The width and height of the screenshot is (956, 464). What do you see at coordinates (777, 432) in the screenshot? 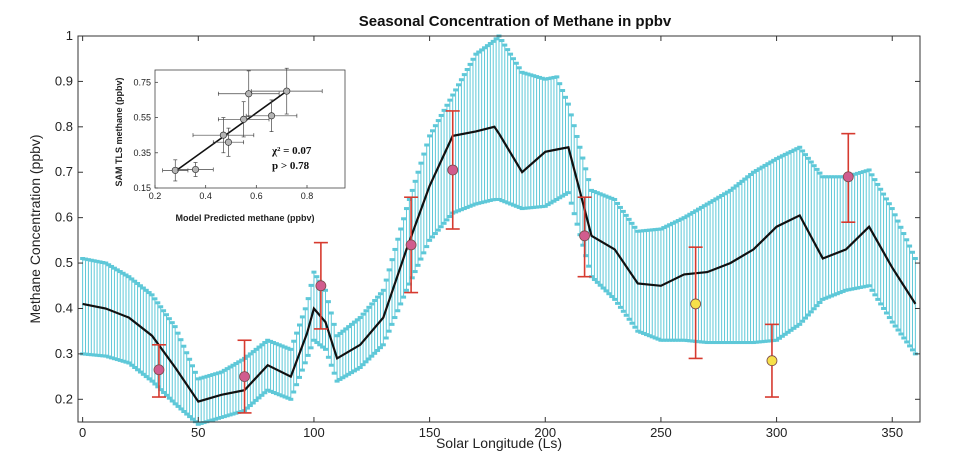
I see `x-tick-label: 300` at bounding box center [777, 432].